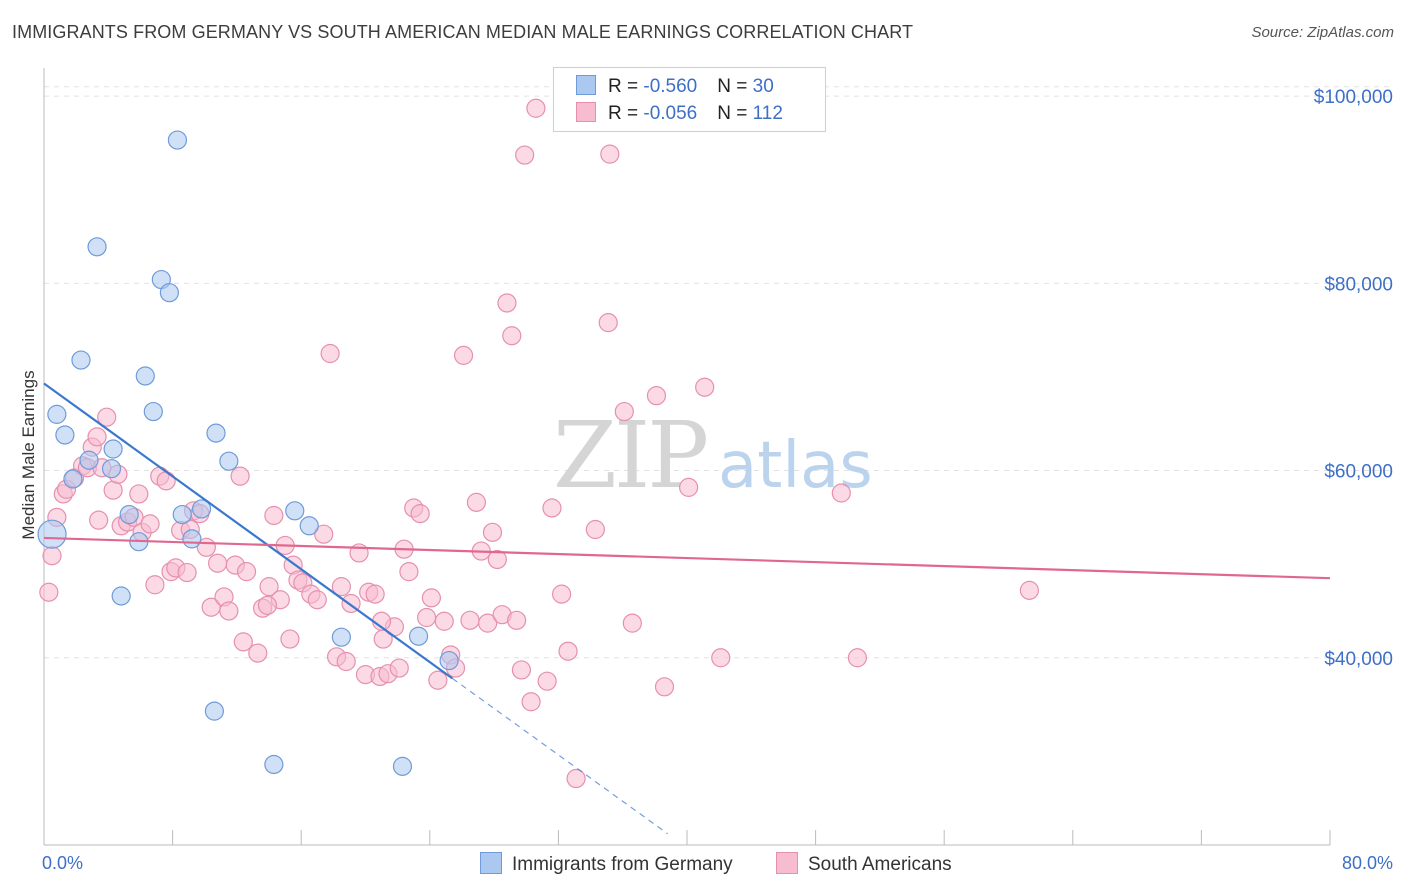 The image size is (1406, 892). What do you see at coordinates (670, 86) in the screenshot?
I see `legend-r-value: -0.560` at bounding box center [670, 86].